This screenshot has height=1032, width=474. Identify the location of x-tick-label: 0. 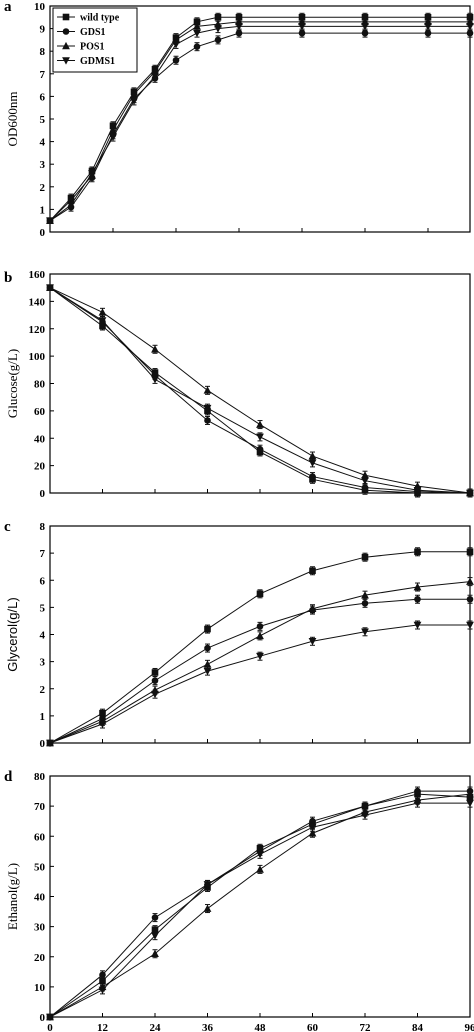
(50, 1027).